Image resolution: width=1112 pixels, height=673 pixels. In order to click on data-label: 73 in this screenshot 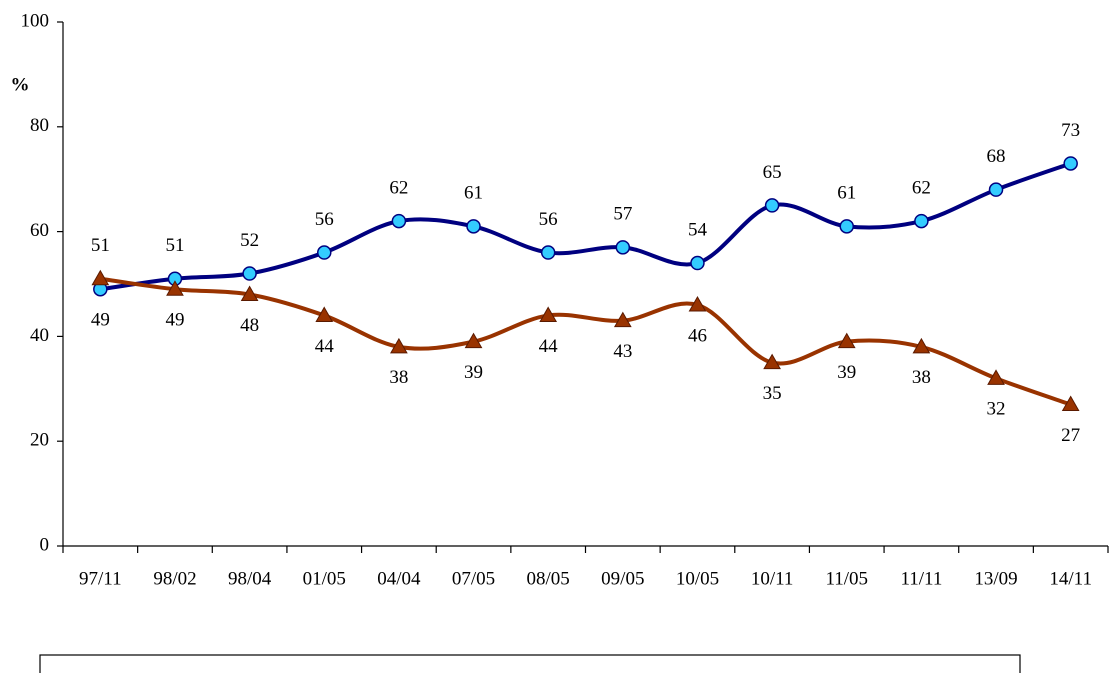, I will do `click(1070, 130)`.